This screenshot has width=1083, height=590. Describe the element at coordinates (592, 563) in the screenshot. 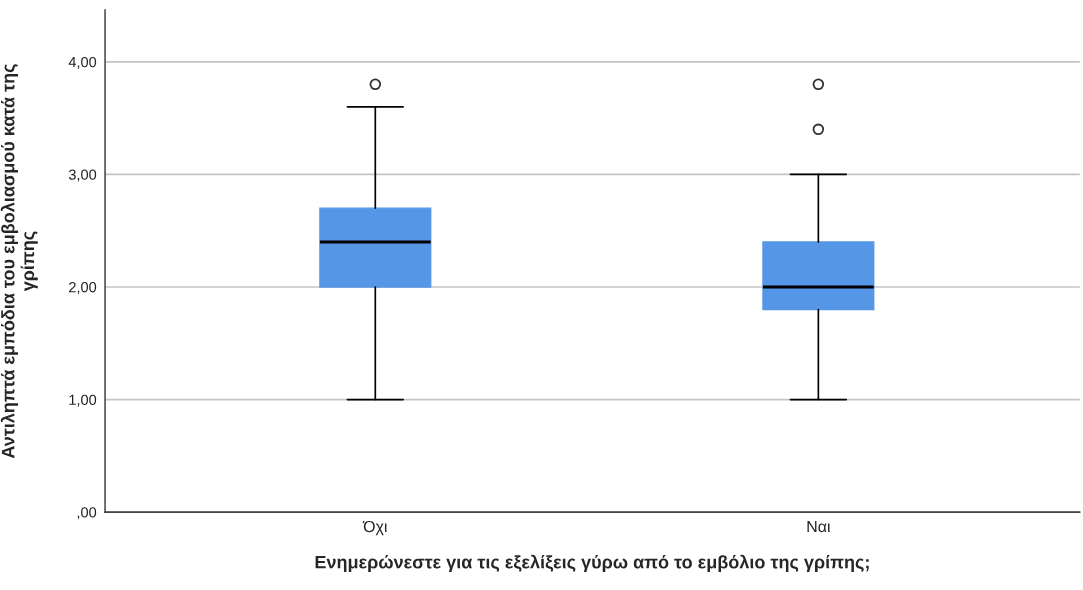

I see `x-axis-title: Ενημερώνεστε για τις εξελίξεις γύρω από το εμβόλιο της γρίπης;` at that location.